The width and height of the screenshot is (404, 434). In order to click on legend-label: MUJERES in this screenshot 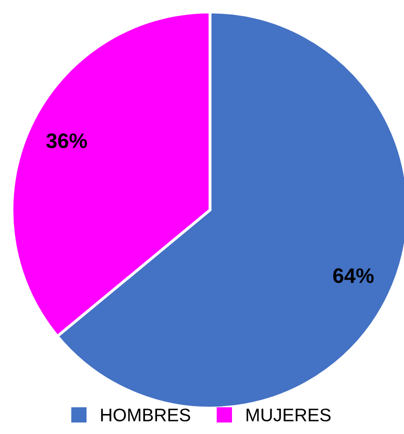, I will do `click(288, 415)`.